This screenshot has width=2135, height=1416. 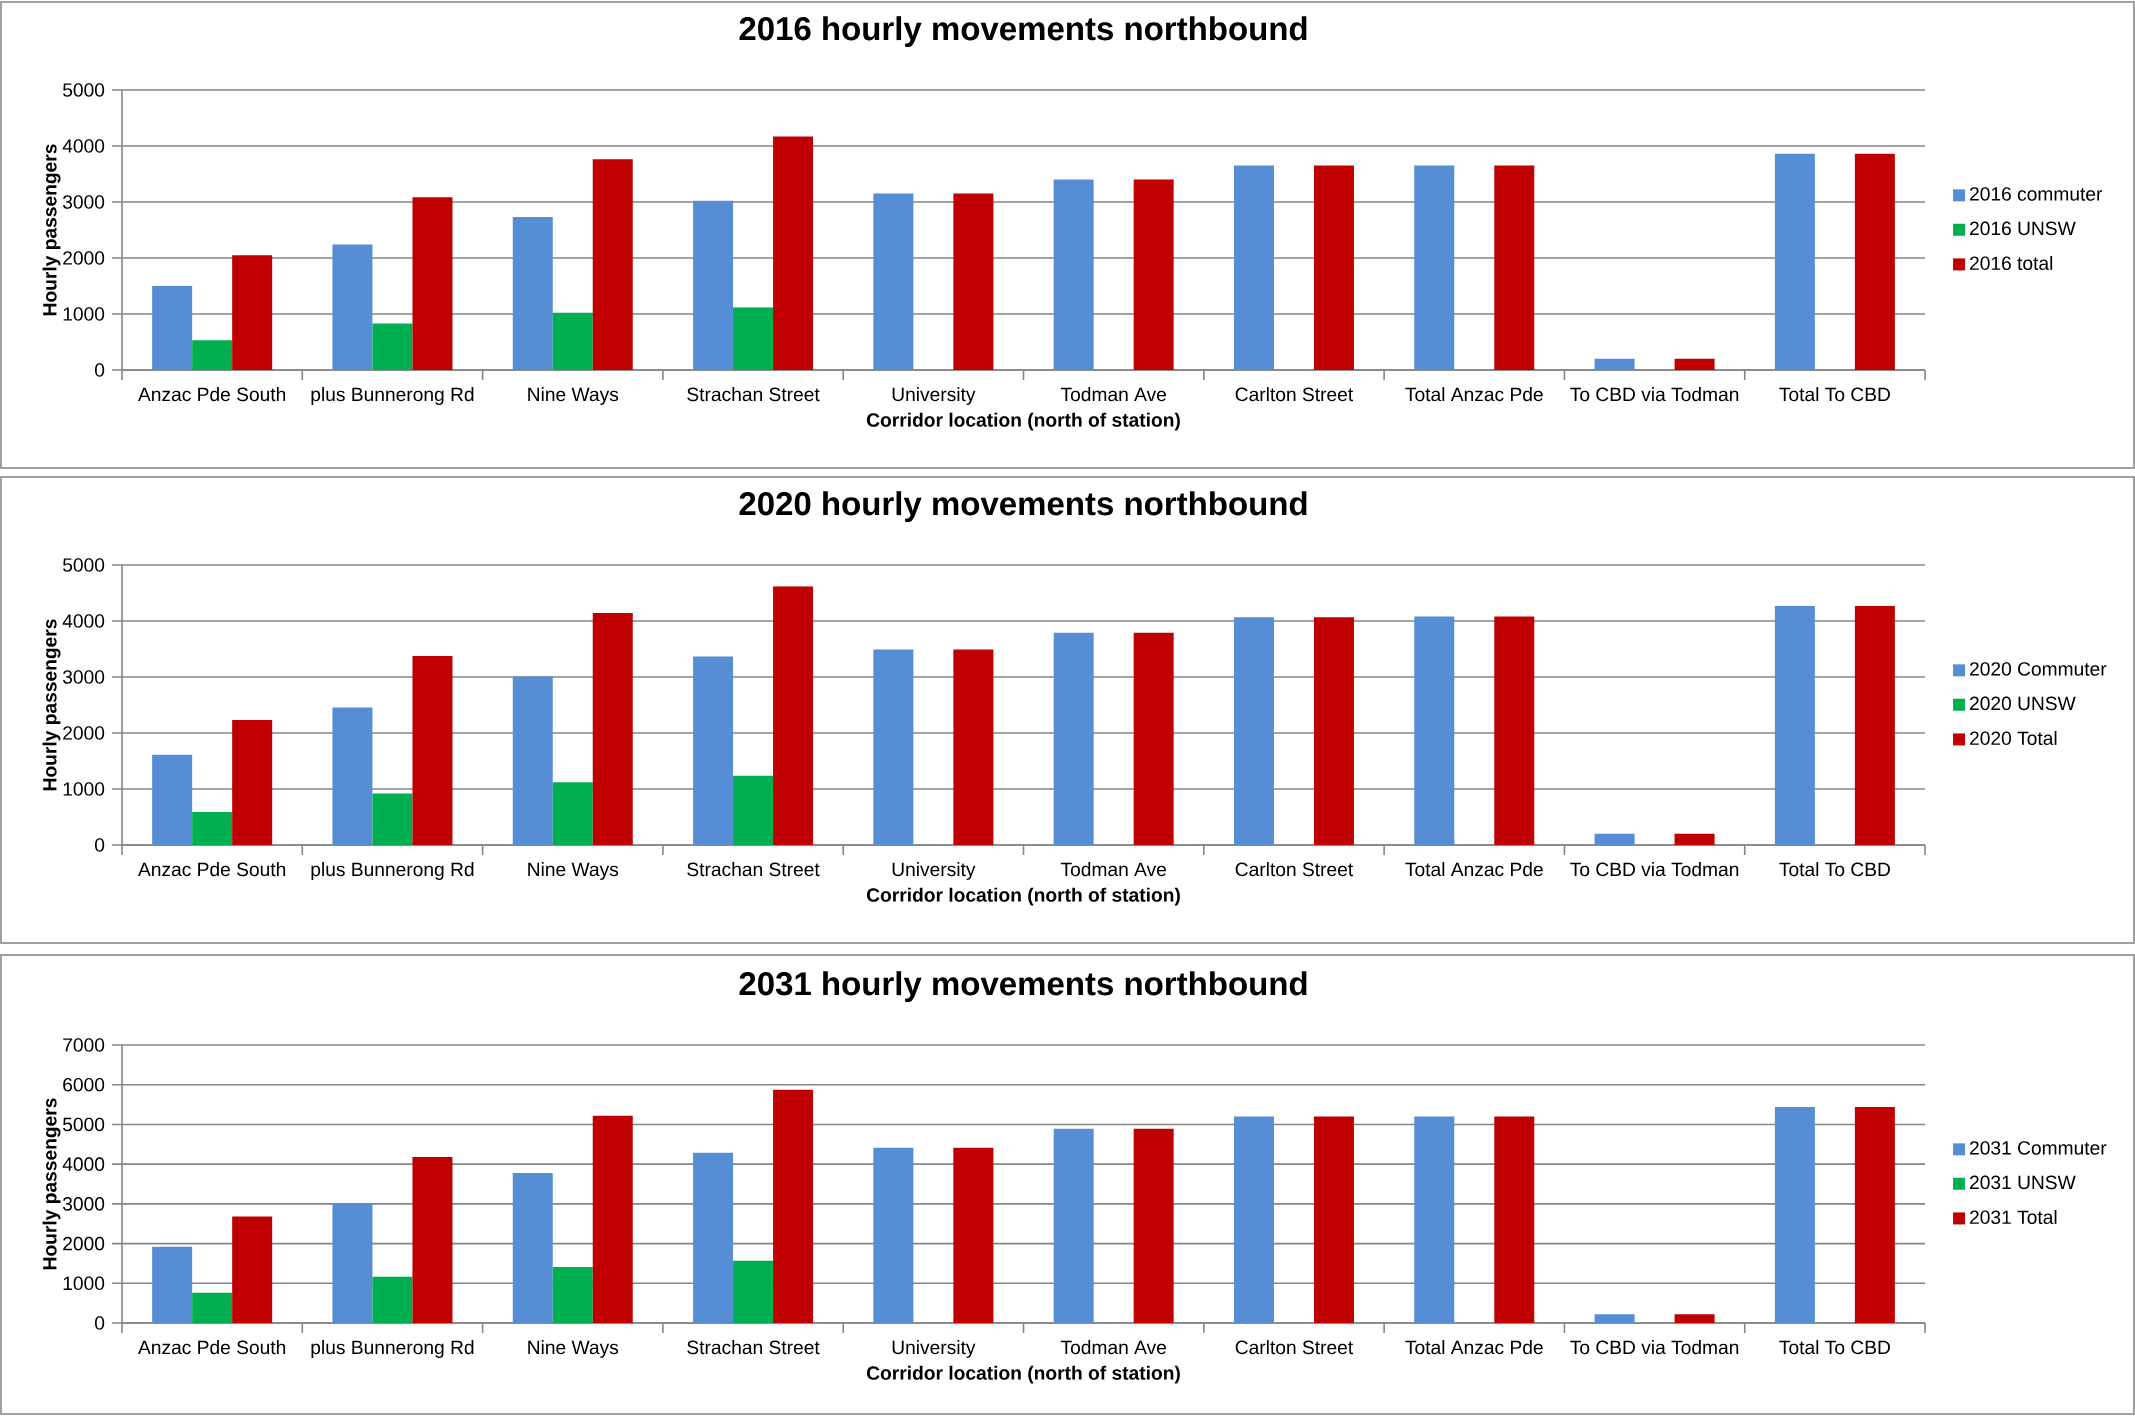 I want to click on legend-label: 2016 total, so click(x=2011, y=263).